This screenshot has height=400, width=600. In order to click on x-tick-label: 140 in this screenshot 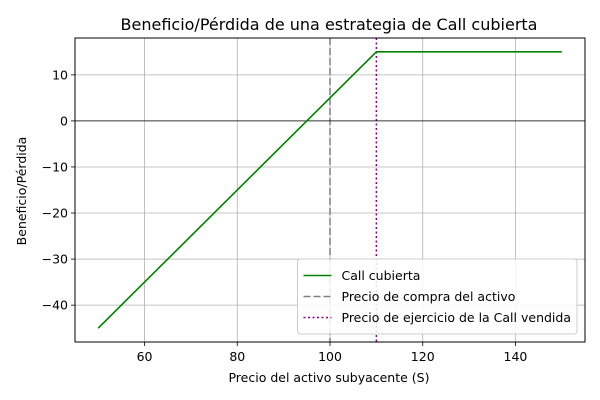, I will do `click(516, 356)`.